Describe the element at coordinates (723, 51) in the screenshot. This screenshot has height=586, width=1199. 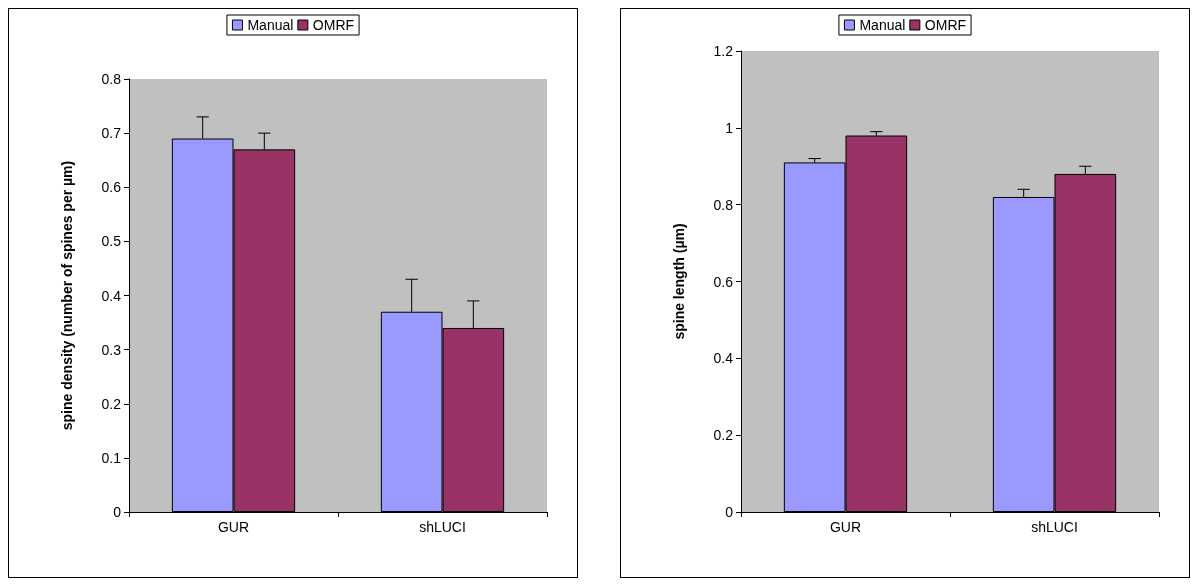
I see `y-tick-label: 1.2` at that location.